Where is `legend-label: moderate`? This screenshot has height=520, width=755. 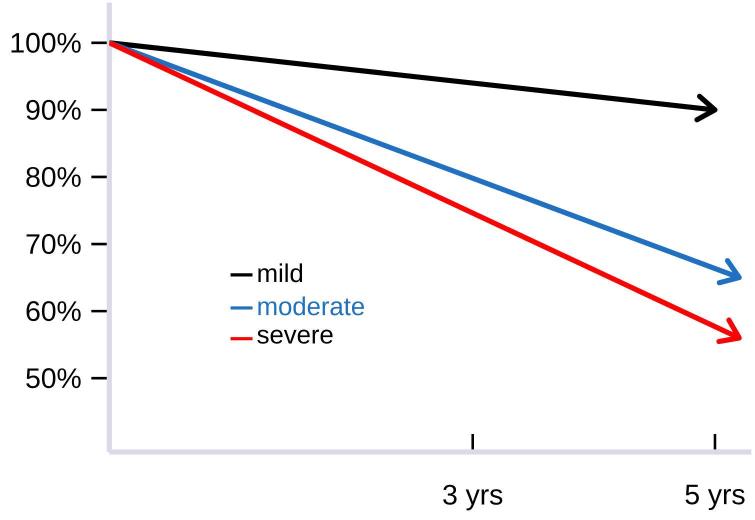
legend-label: moderate is located at coordinates (311, 306).